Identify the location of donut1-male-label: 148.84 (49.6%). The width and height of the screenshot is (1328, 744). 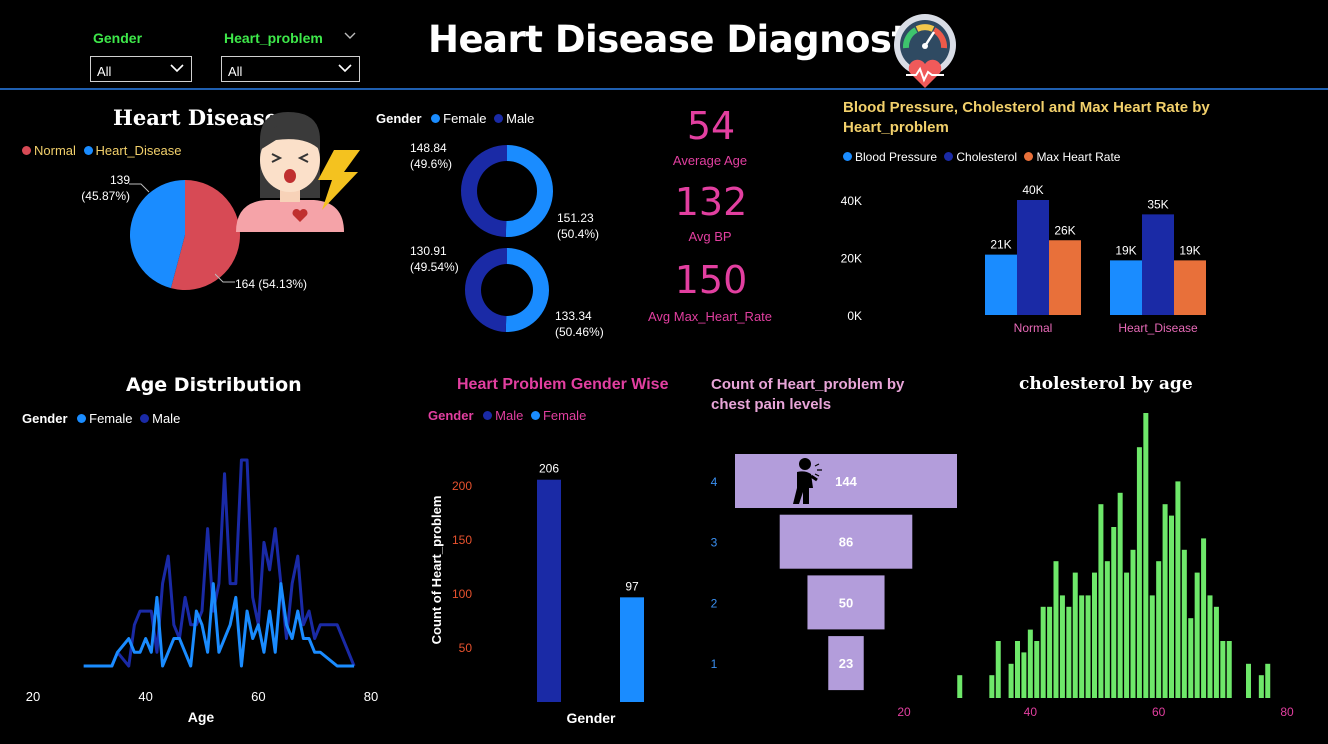
(431, 156).